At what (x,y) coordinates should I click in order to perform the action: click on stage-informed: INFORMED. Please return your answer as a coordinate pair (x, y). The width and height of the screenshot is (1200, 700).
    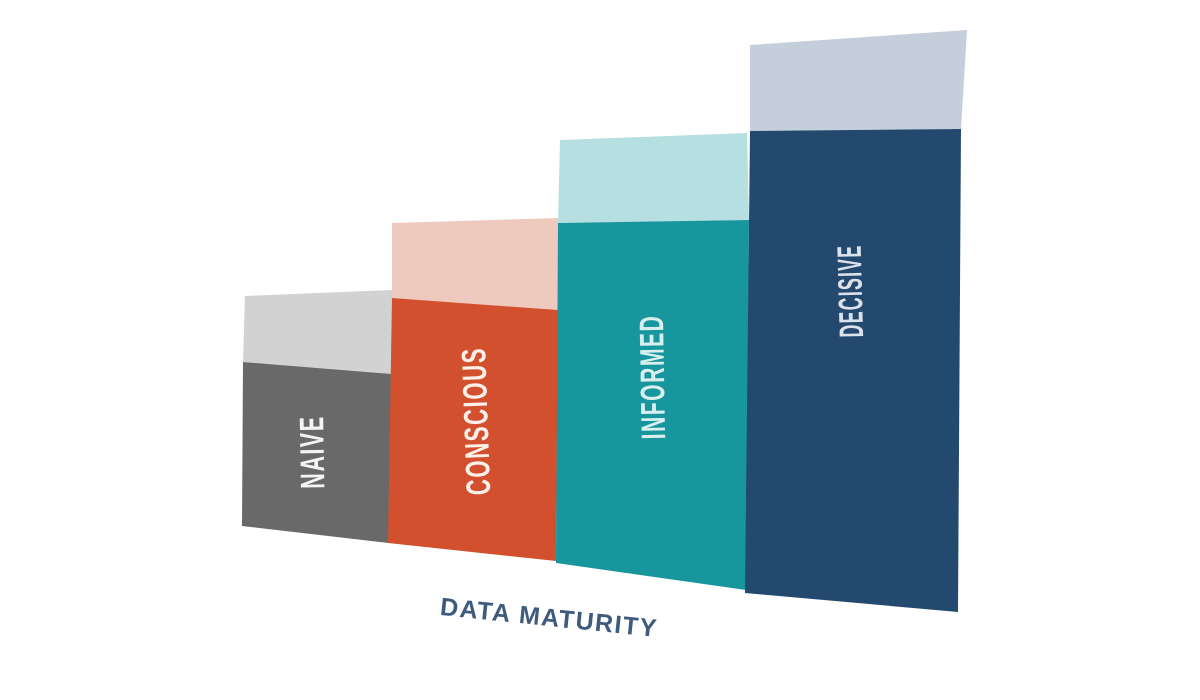
    Looking at the image, I should click on (652, 361).